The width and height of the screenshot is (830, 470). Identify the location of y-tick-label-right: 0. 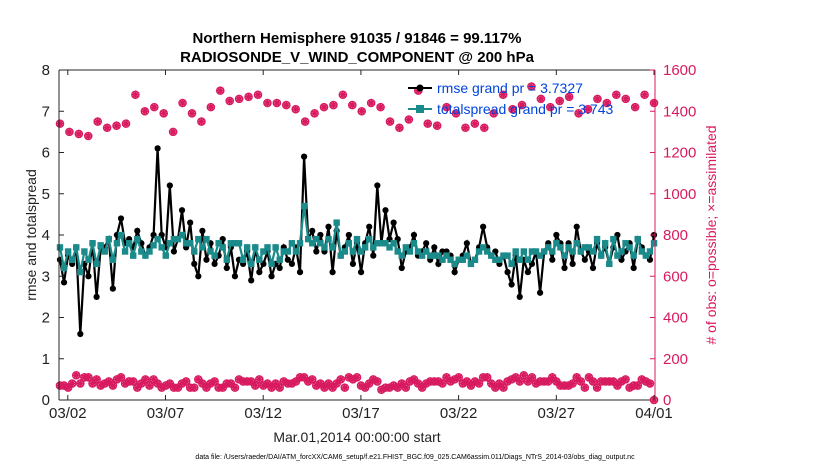
(667, 400).